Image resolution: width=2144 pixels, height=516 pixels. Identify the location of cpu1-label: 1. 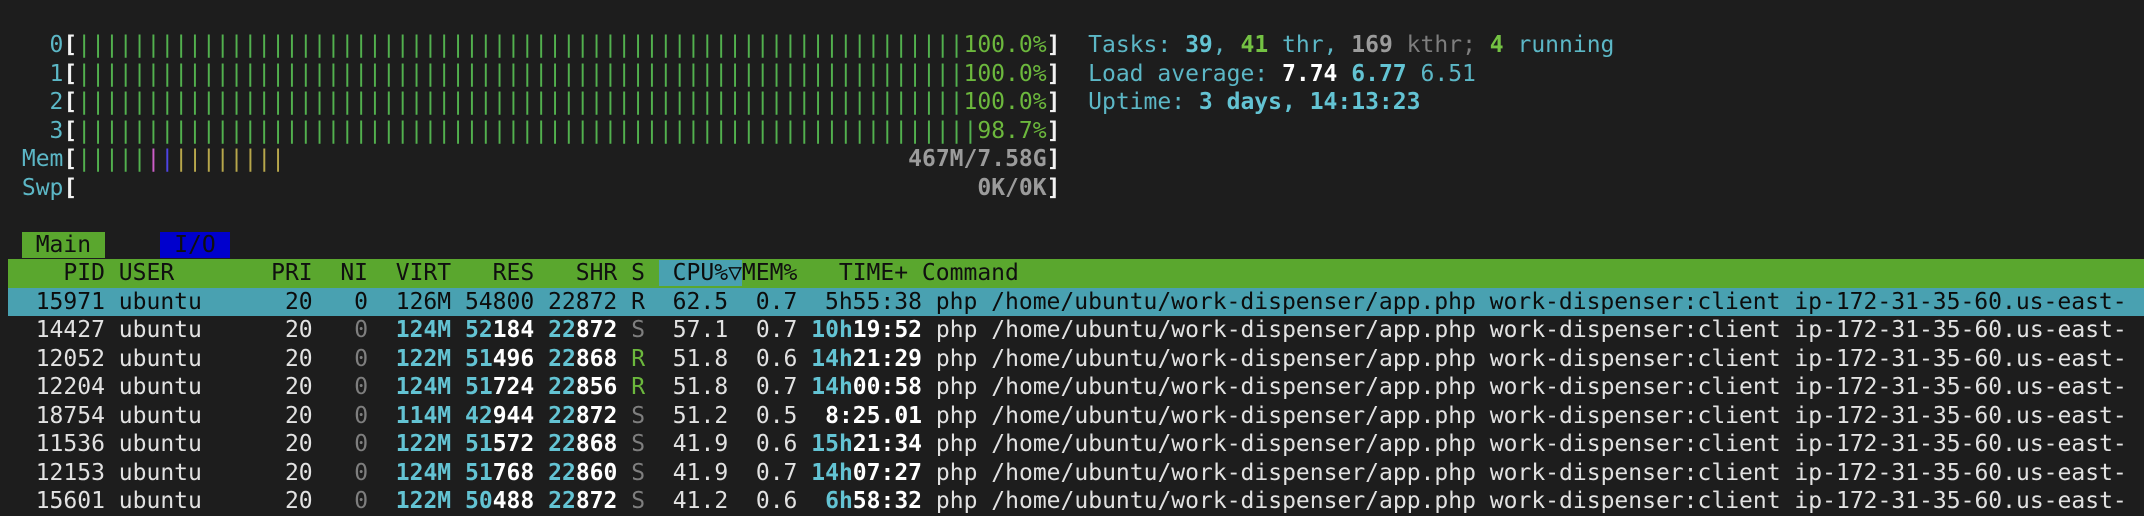
(42, 73).